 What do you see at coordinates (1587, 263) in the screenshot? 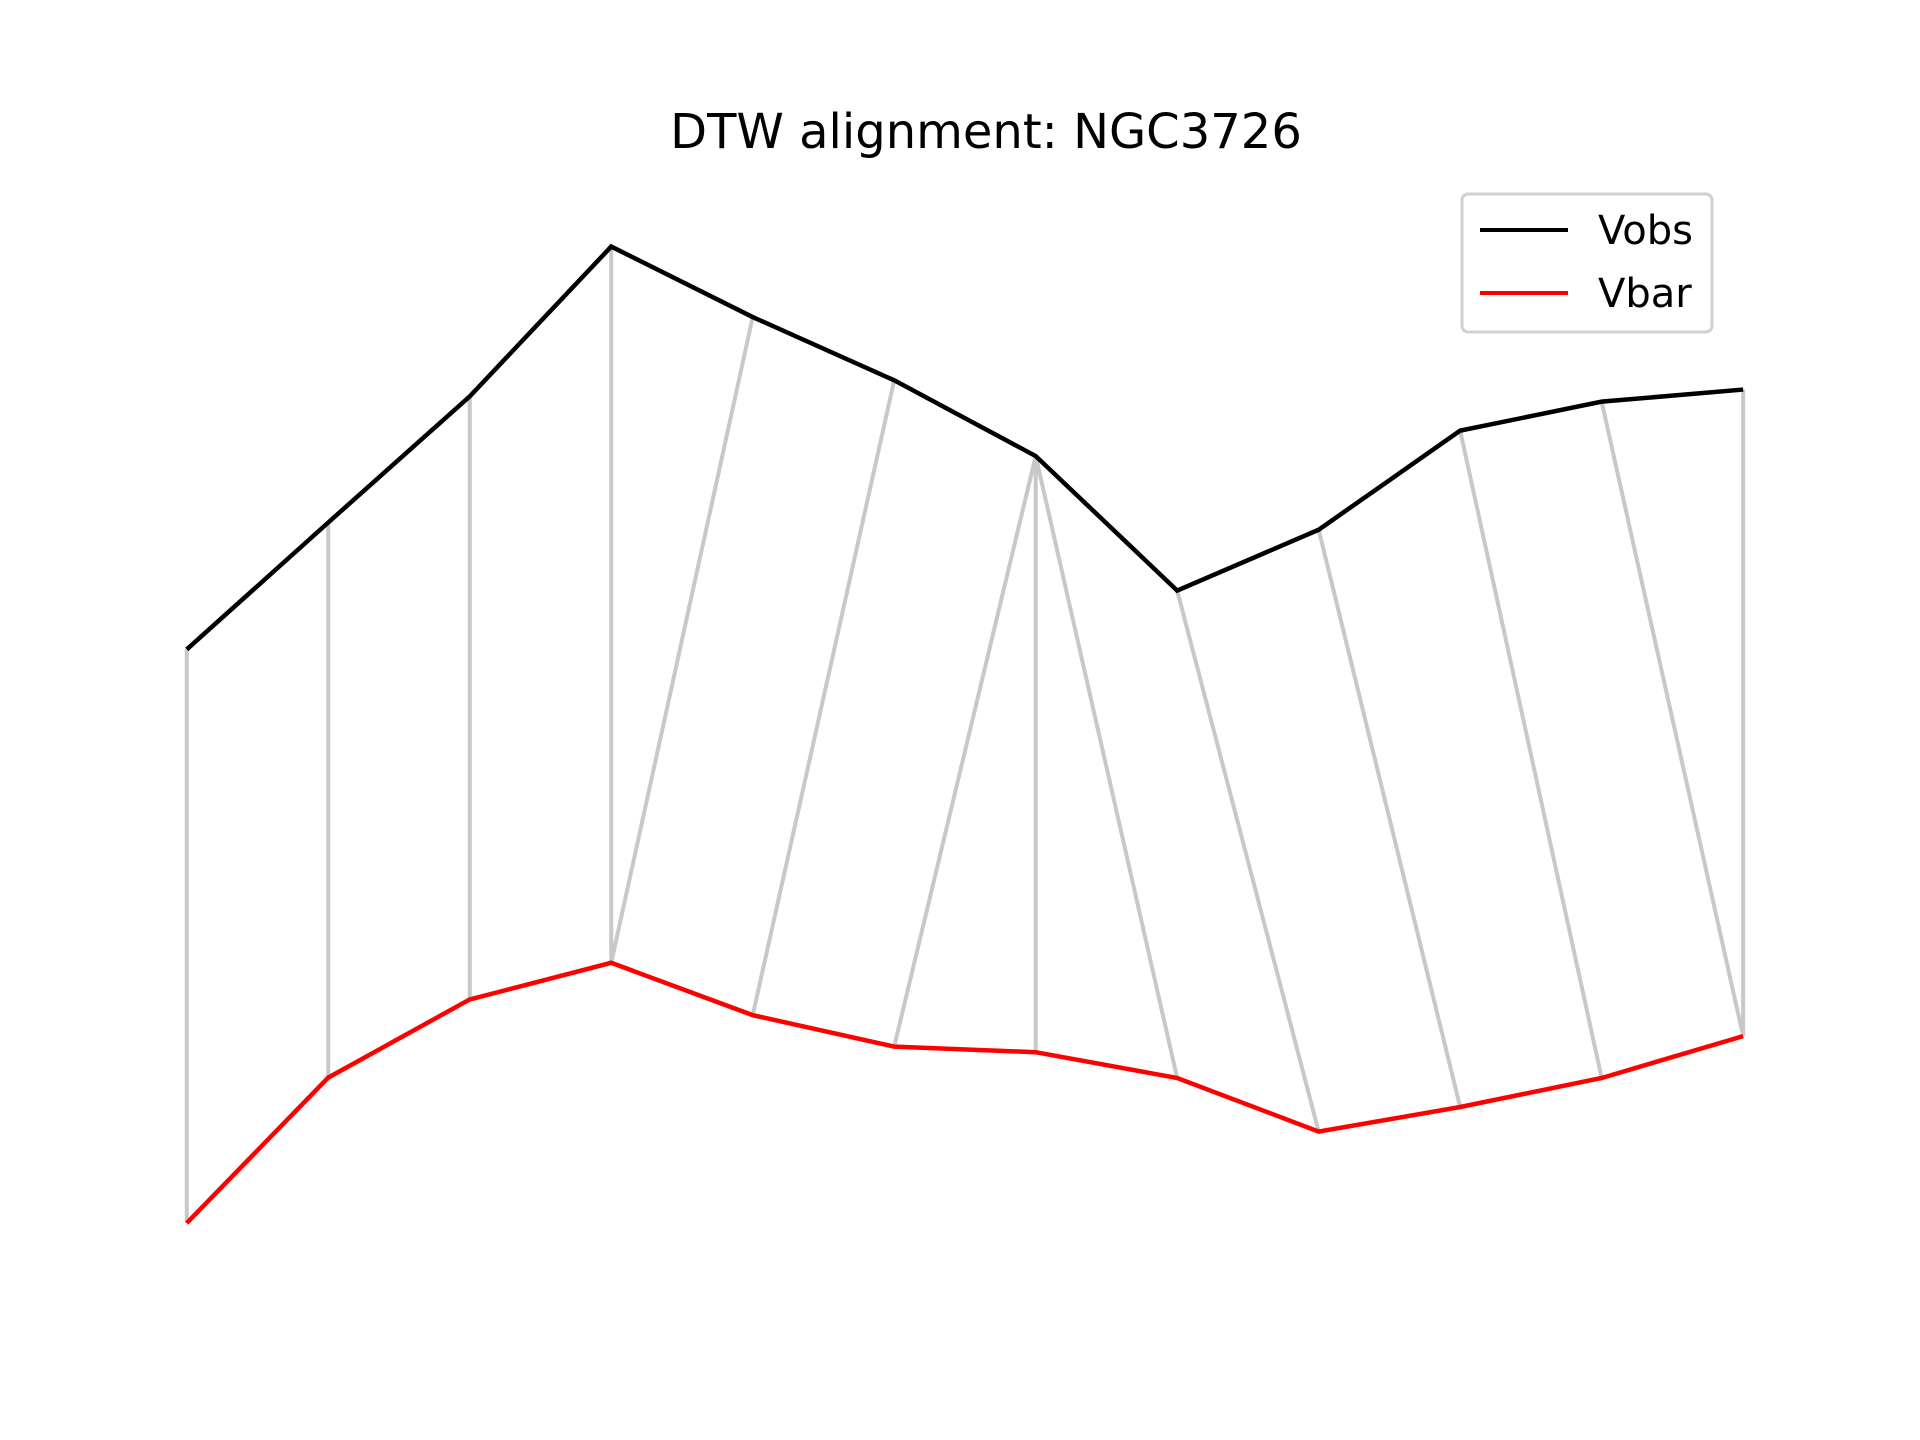
I see `legend: Vobs Vbar` at bounding box center [1587, 263].